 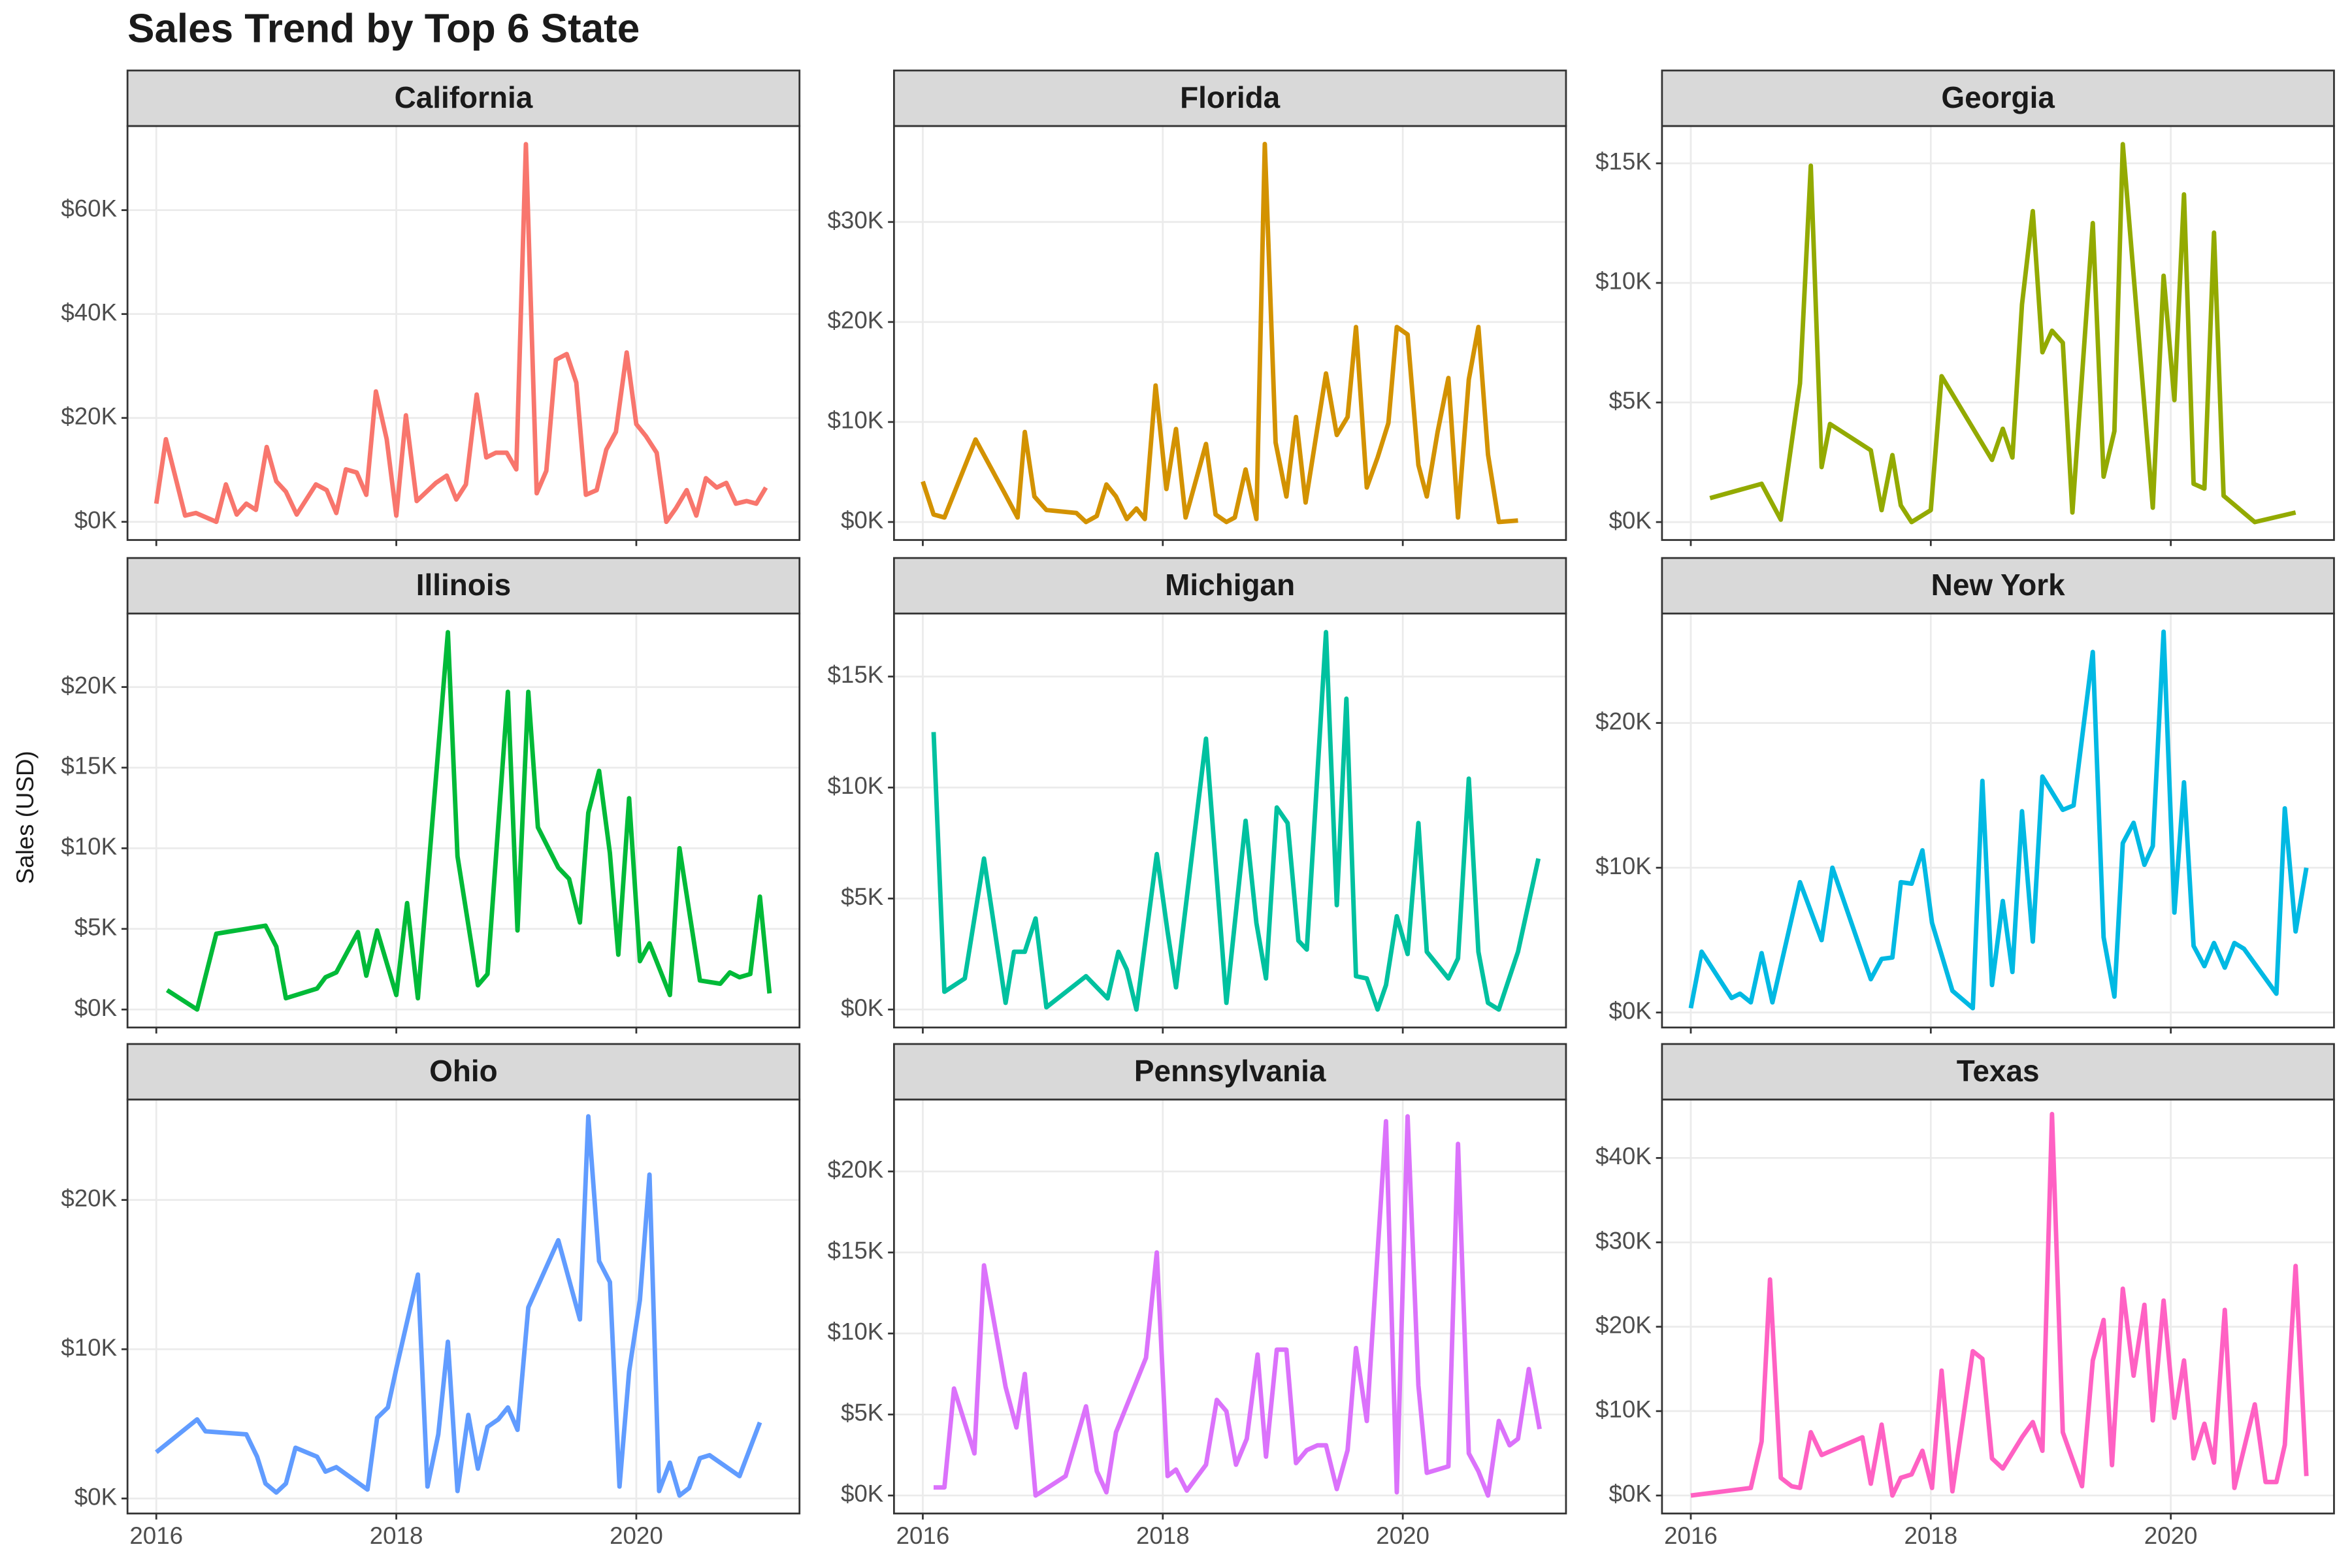 What do you see at coordinates (89, 208) in the screenshot?
I see `y-tick-label: $60K` at bounding box center [89, 208].